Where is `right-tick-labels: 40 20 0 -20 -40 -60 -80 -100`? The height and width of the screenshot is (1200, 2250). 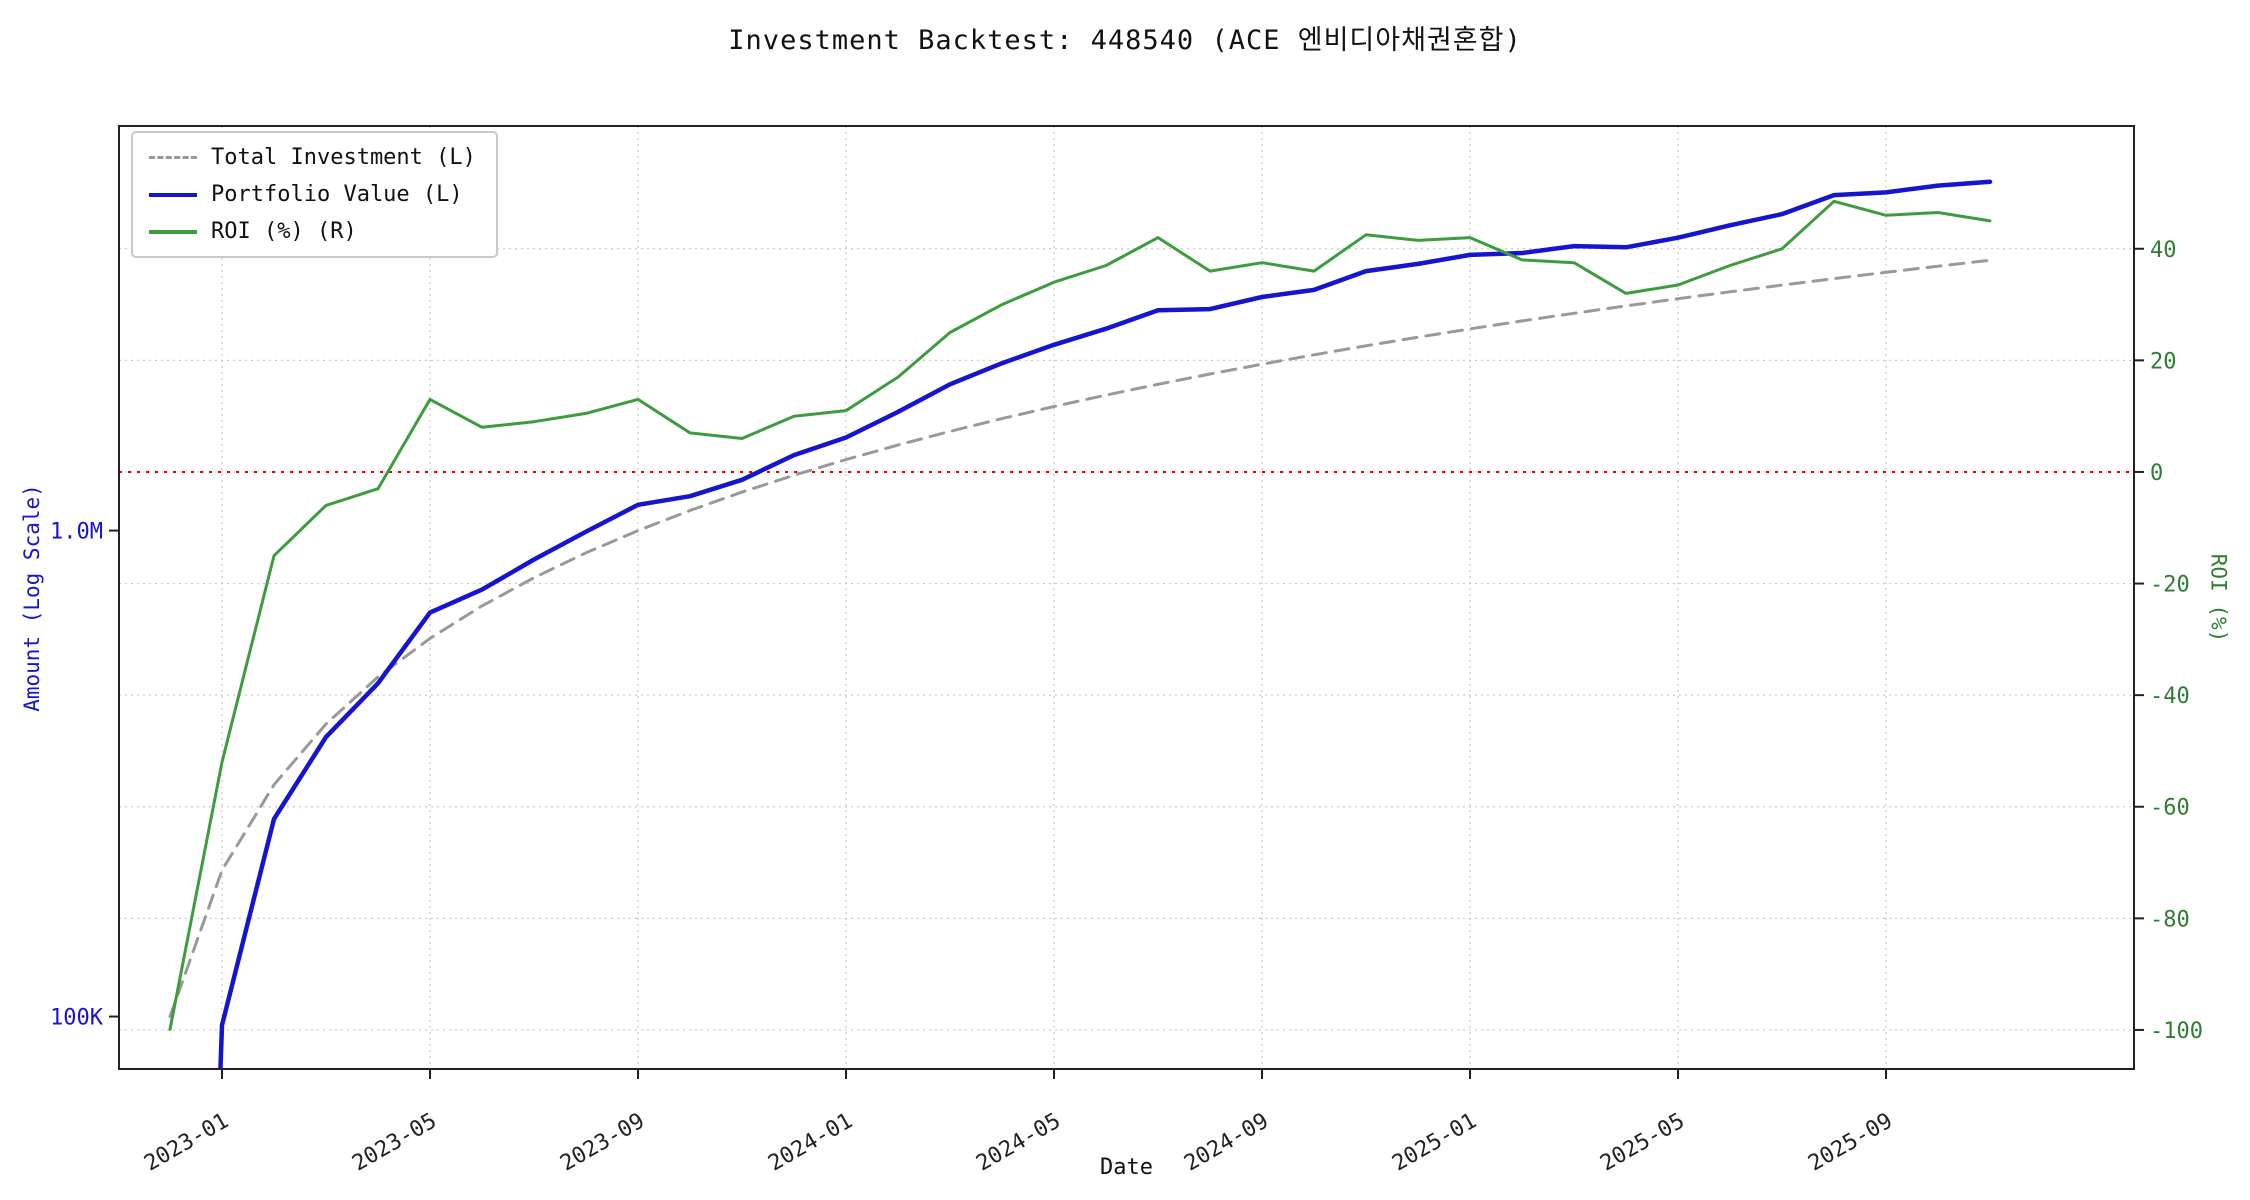 right-tick-labels: 40 20 0 -20 -40 -60 -80 -100 is located at coordinates (2168, 641).